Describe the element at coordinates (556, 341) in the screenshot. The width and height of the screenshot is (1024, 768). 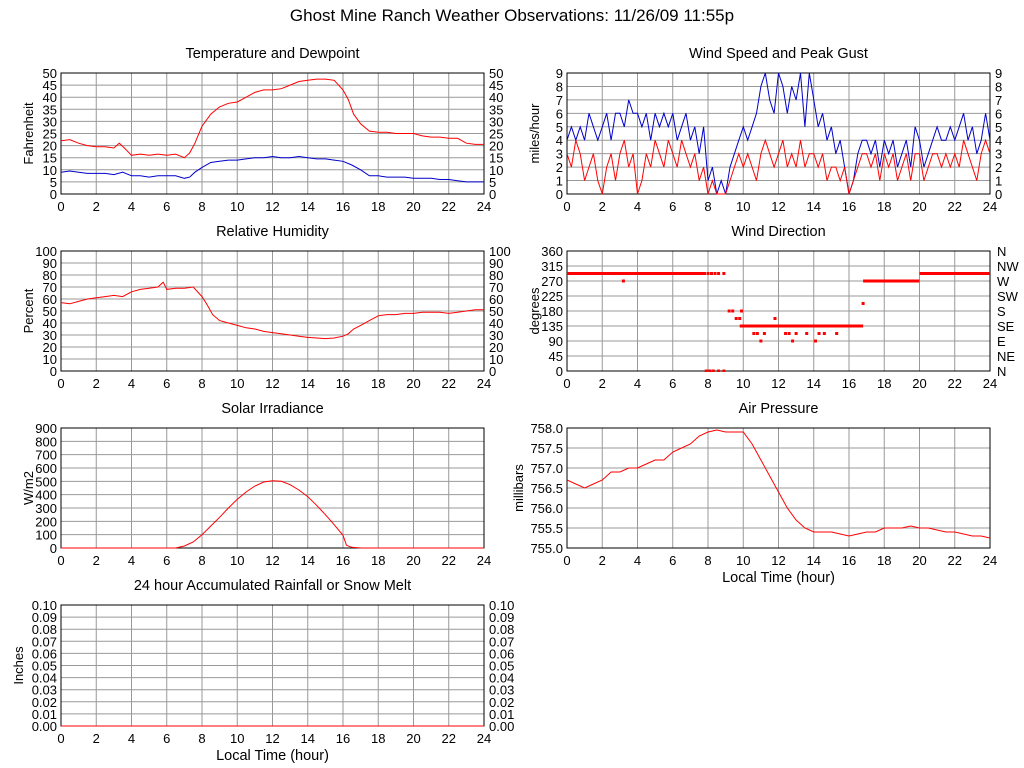
I see `y-tick-label: 90` at that location.